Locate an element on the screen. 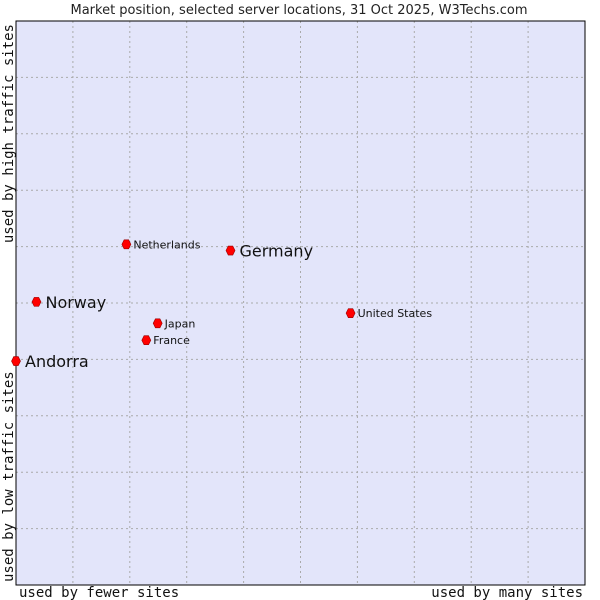 Image resolution: width=600 pixels, height=600 pixels. data-point-netherlands: Netherlands is located at coordinates (161, 244).